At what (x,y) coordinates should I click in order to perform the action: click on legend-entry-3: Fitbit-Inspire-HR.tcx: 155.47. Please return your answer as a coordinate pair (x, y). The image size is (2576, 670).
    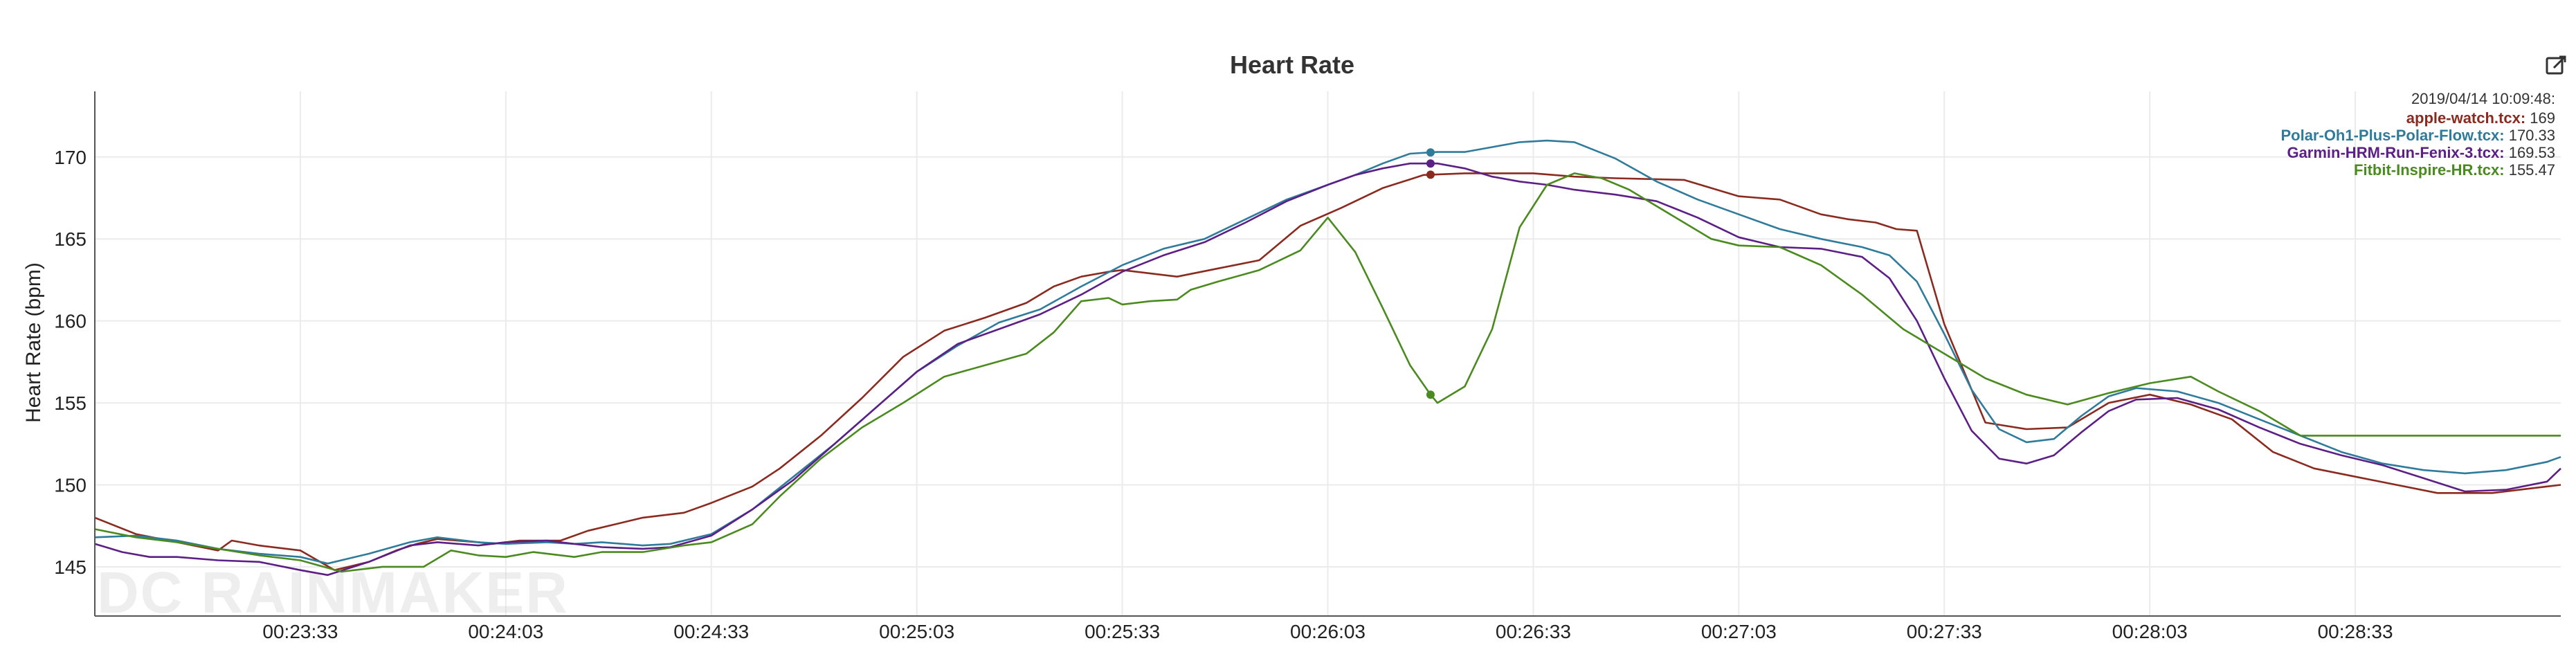
    Looking at the image, I should click on (2454, 170).